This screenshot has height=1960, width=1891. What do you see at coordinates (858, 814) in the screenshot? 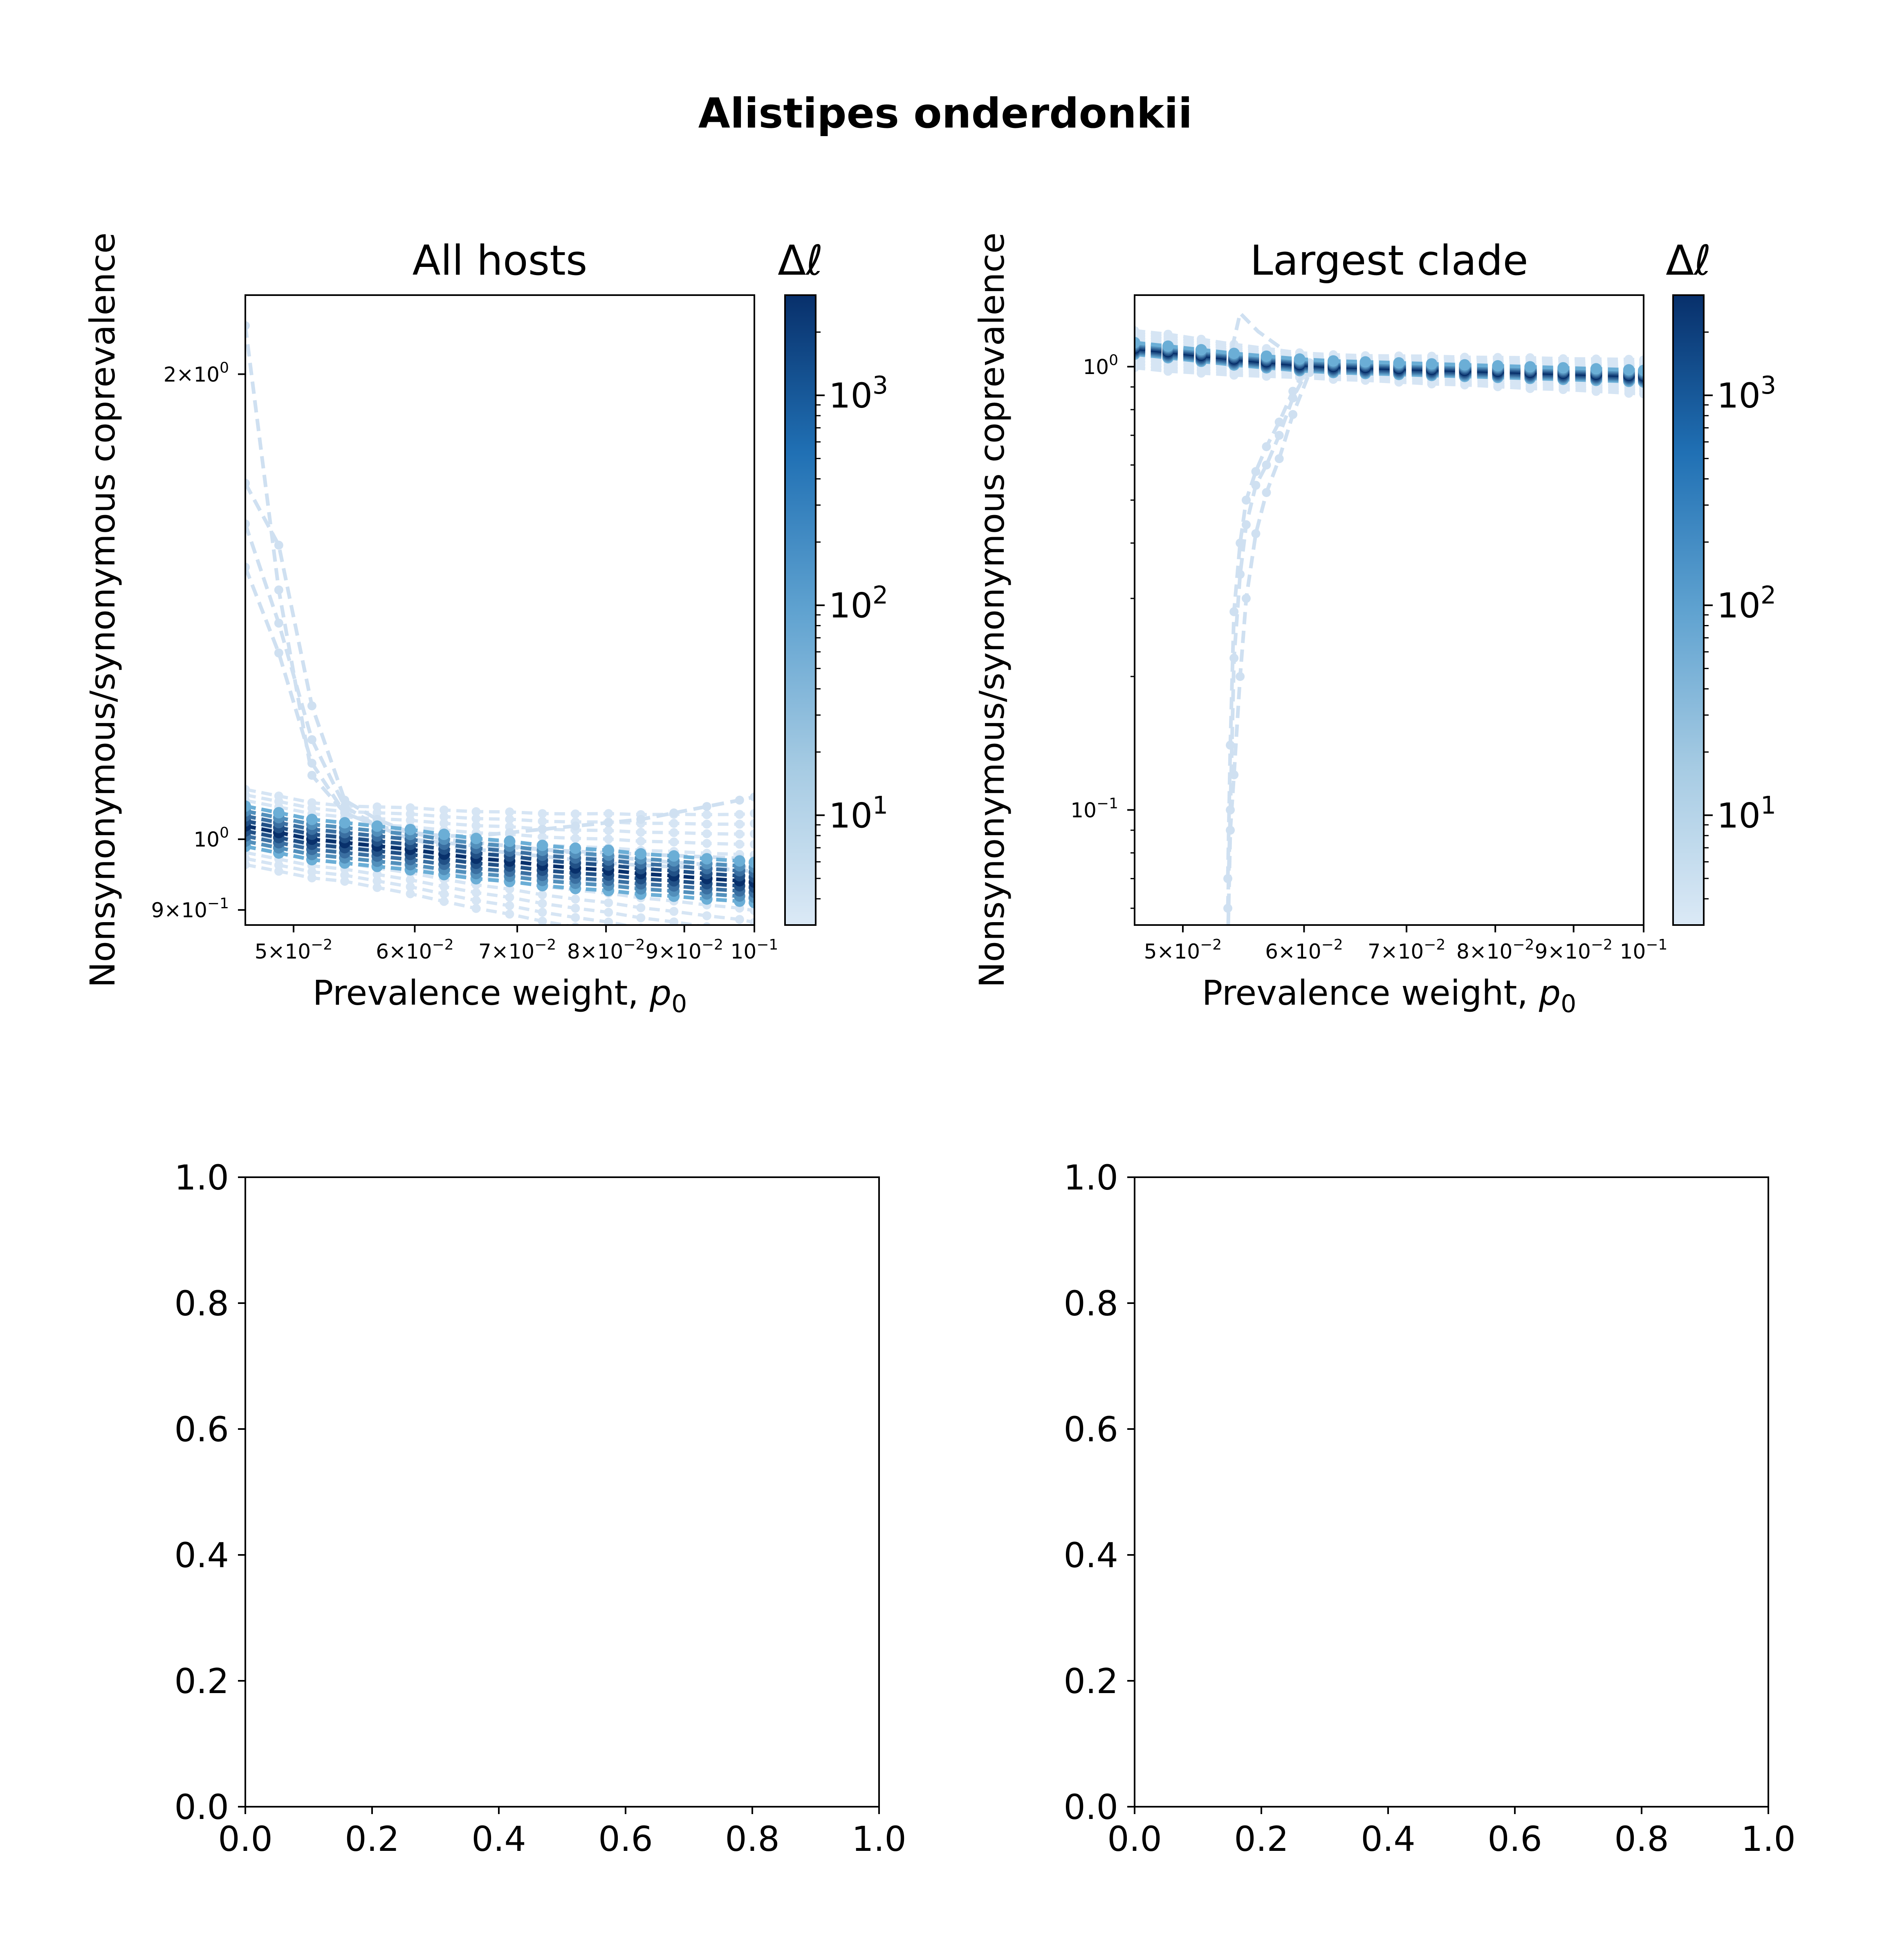
I see `colorbar-tick-label: 10¹` at bounding box center [858, 814].